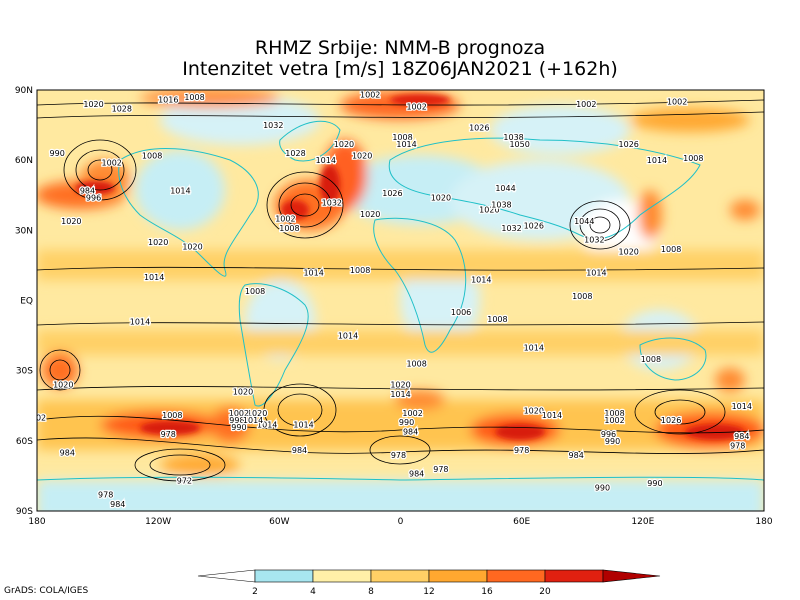 The height and width of the screenshot is (600, 800). Describe the element at coordinates (313, 592) in the screenshot. I see `colorbar-tick-label: 4` at that location.